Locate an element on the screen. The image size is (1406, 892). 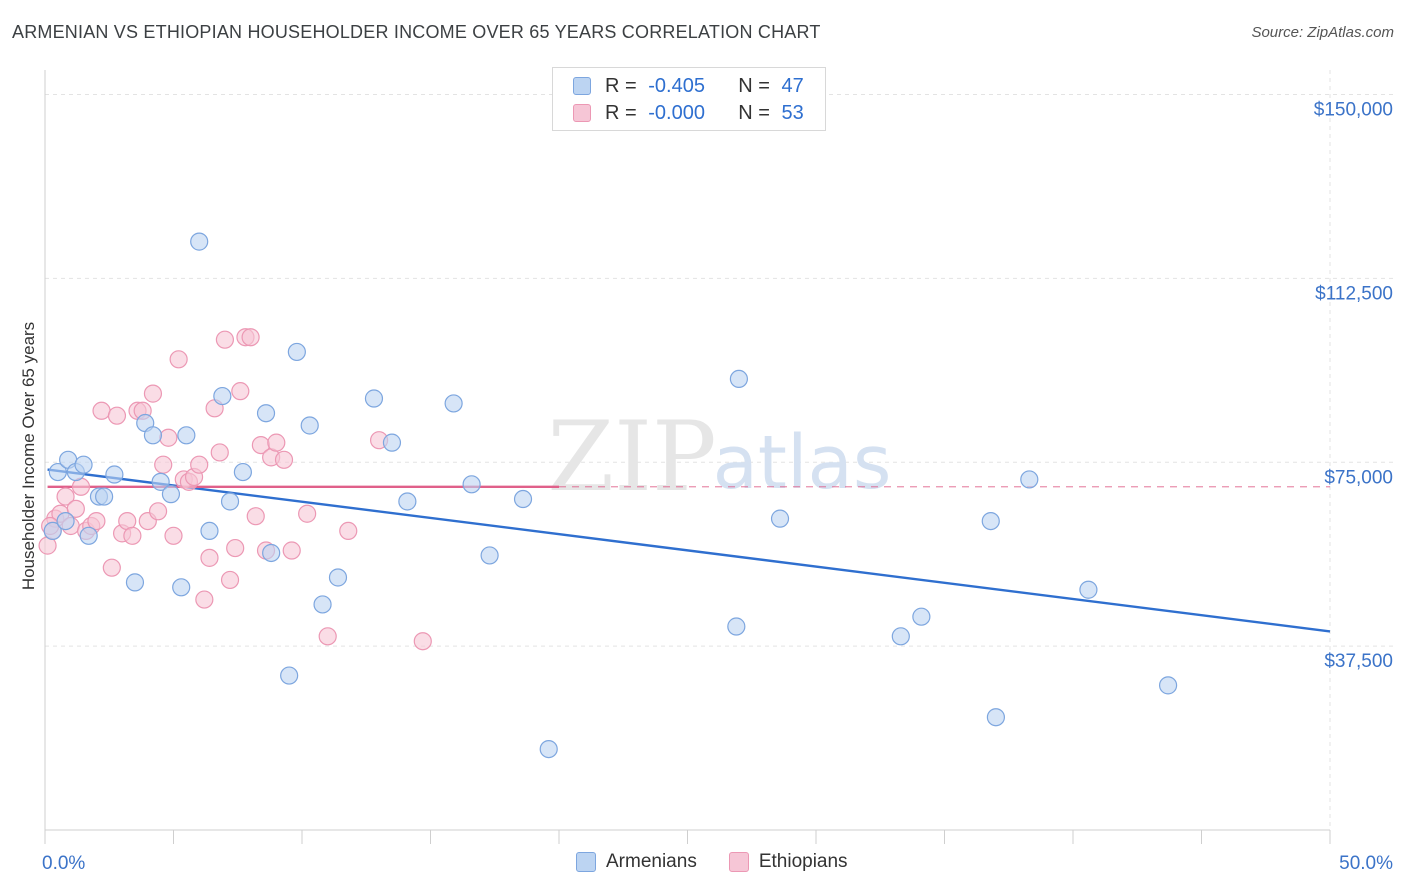
legend-r-value: -0.000 is located at coordinates (676, 112).